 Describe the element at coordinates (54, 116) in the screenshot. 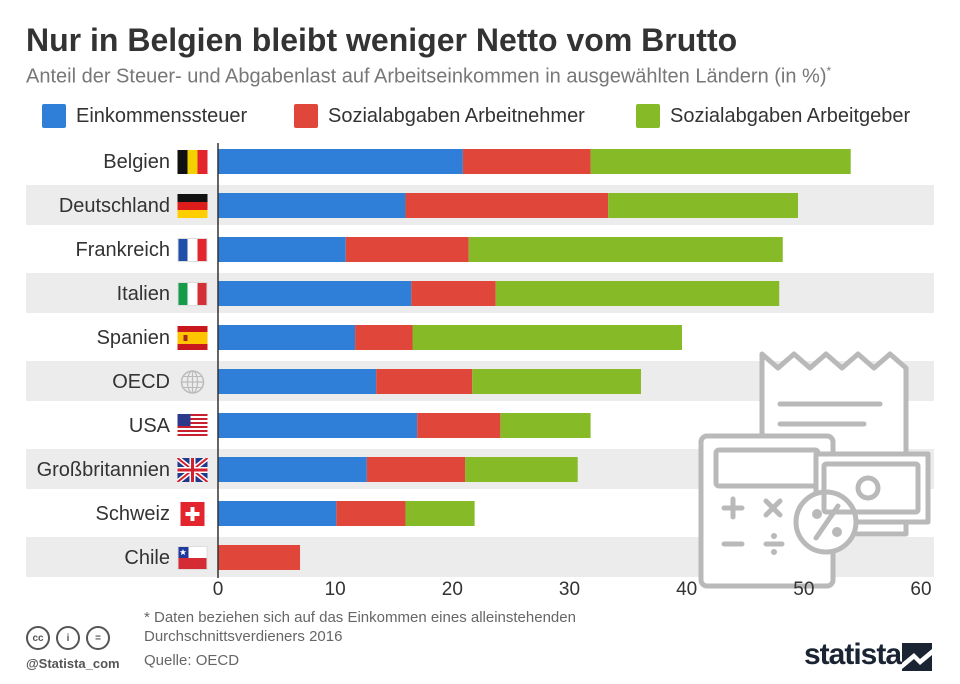

I see `legend-swatch-income-tax` at that location.